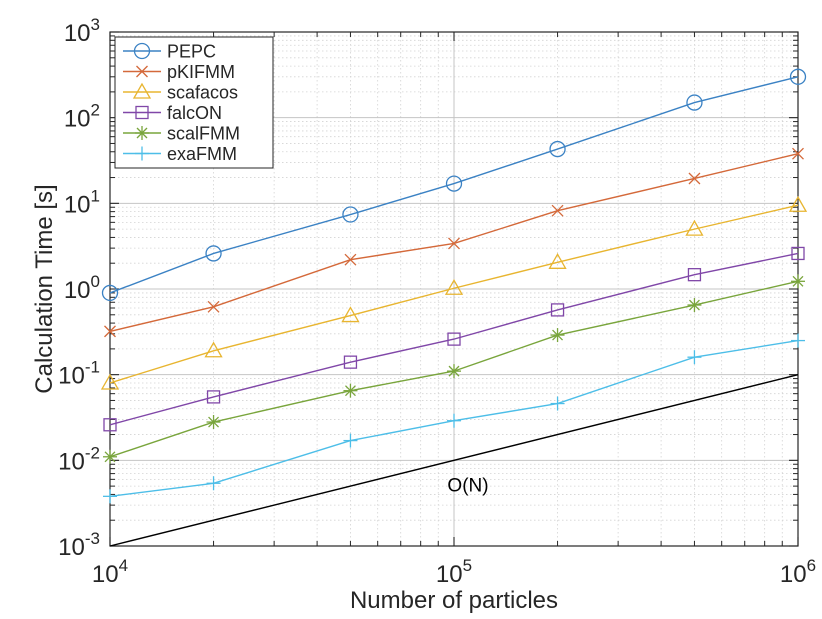  I want to click on reference-line-label: O(N), so click(467, 486).